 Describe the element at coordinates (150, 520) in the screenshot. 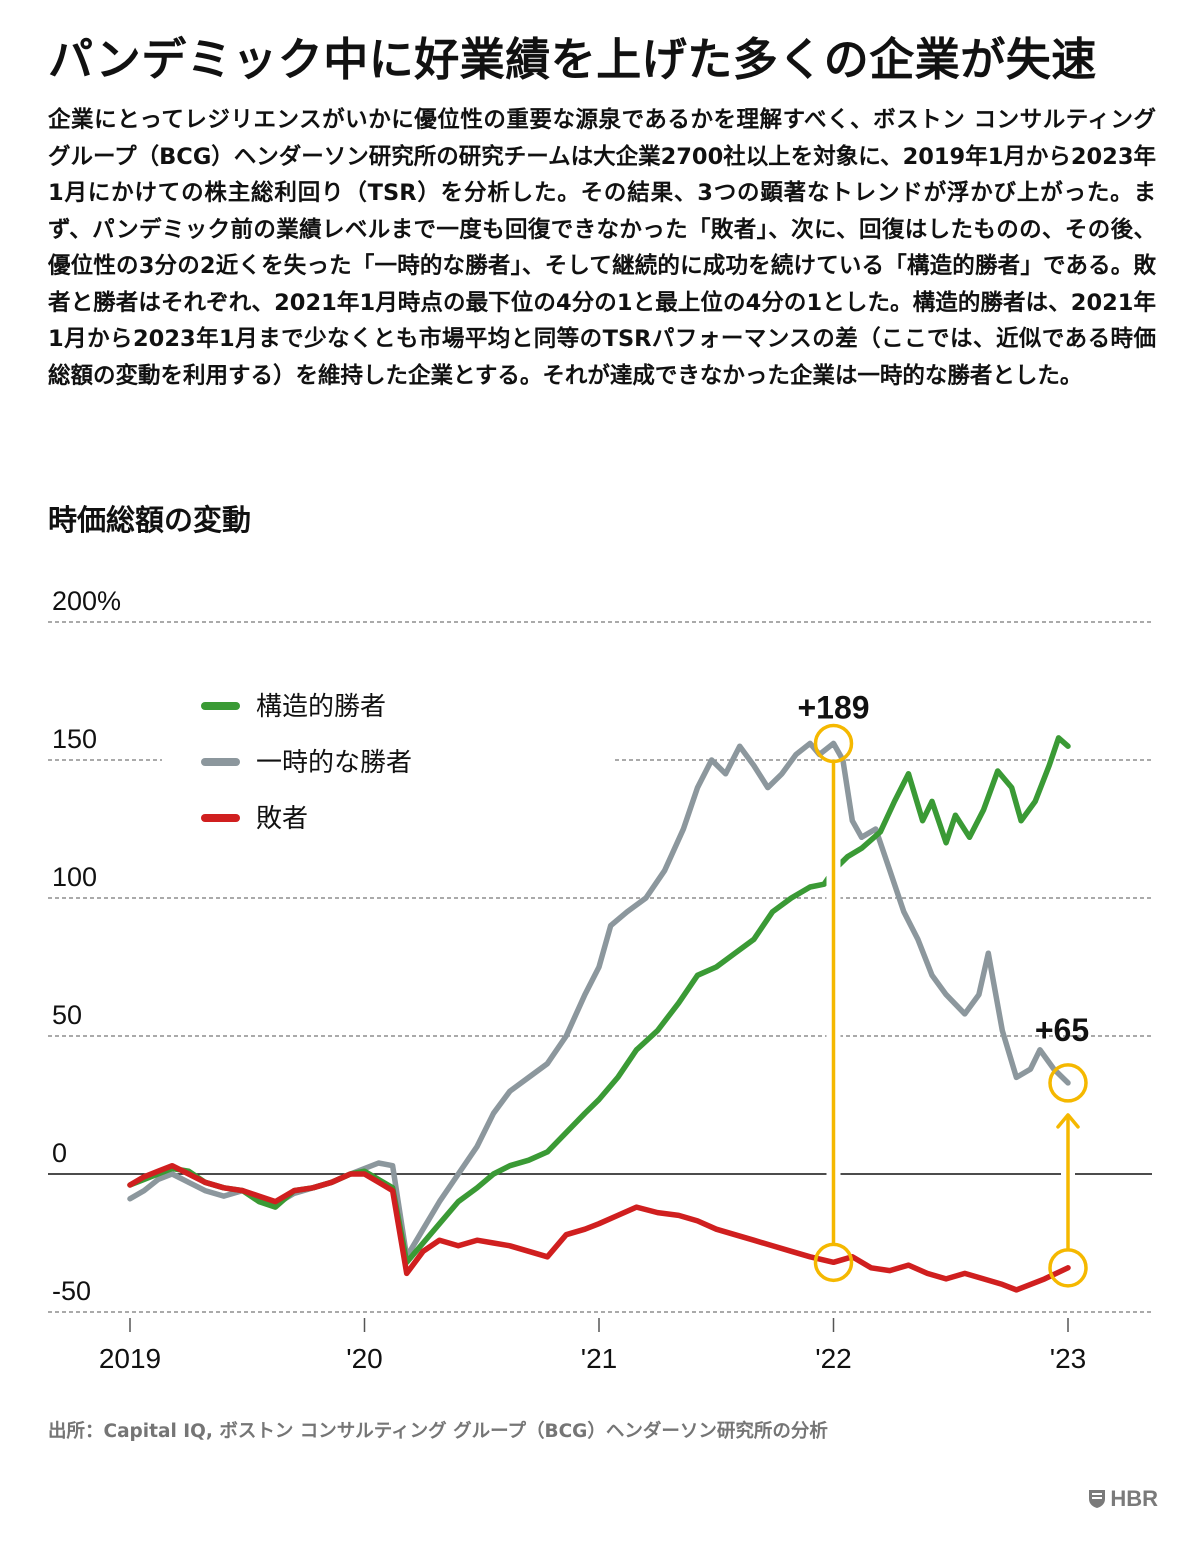

I see `chart-title: 時価総額の変動` at that location.